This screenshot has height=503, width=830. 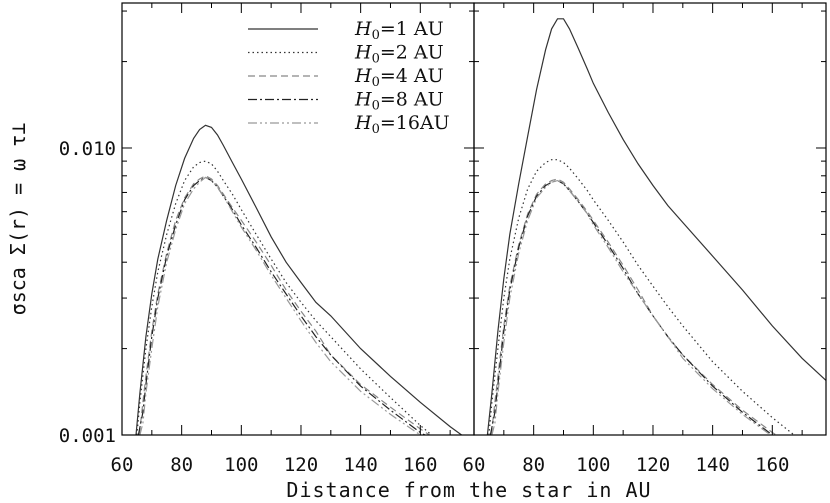 What do you see at coordinates (360, 465) in the screenshot?
I see `left-x-tick-label: 140` at bounding box center [360, 465].